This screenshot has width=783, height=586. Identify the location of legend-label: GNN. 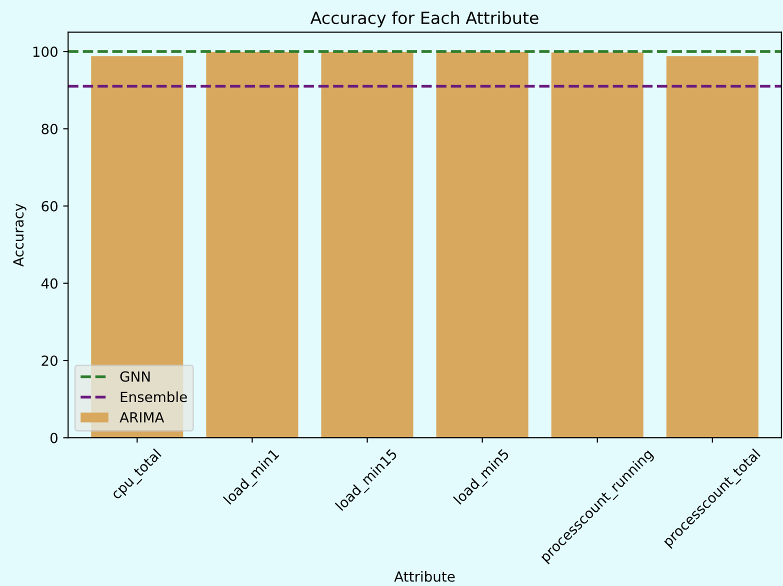
(135, 376).